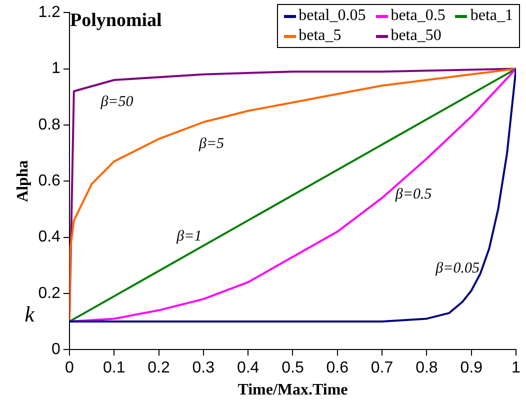 This screenshot has height=402, width=526. Describe the element at coordinates (418, 16) in the screenshot. I see `legend-label: beta_0.5` at that location.